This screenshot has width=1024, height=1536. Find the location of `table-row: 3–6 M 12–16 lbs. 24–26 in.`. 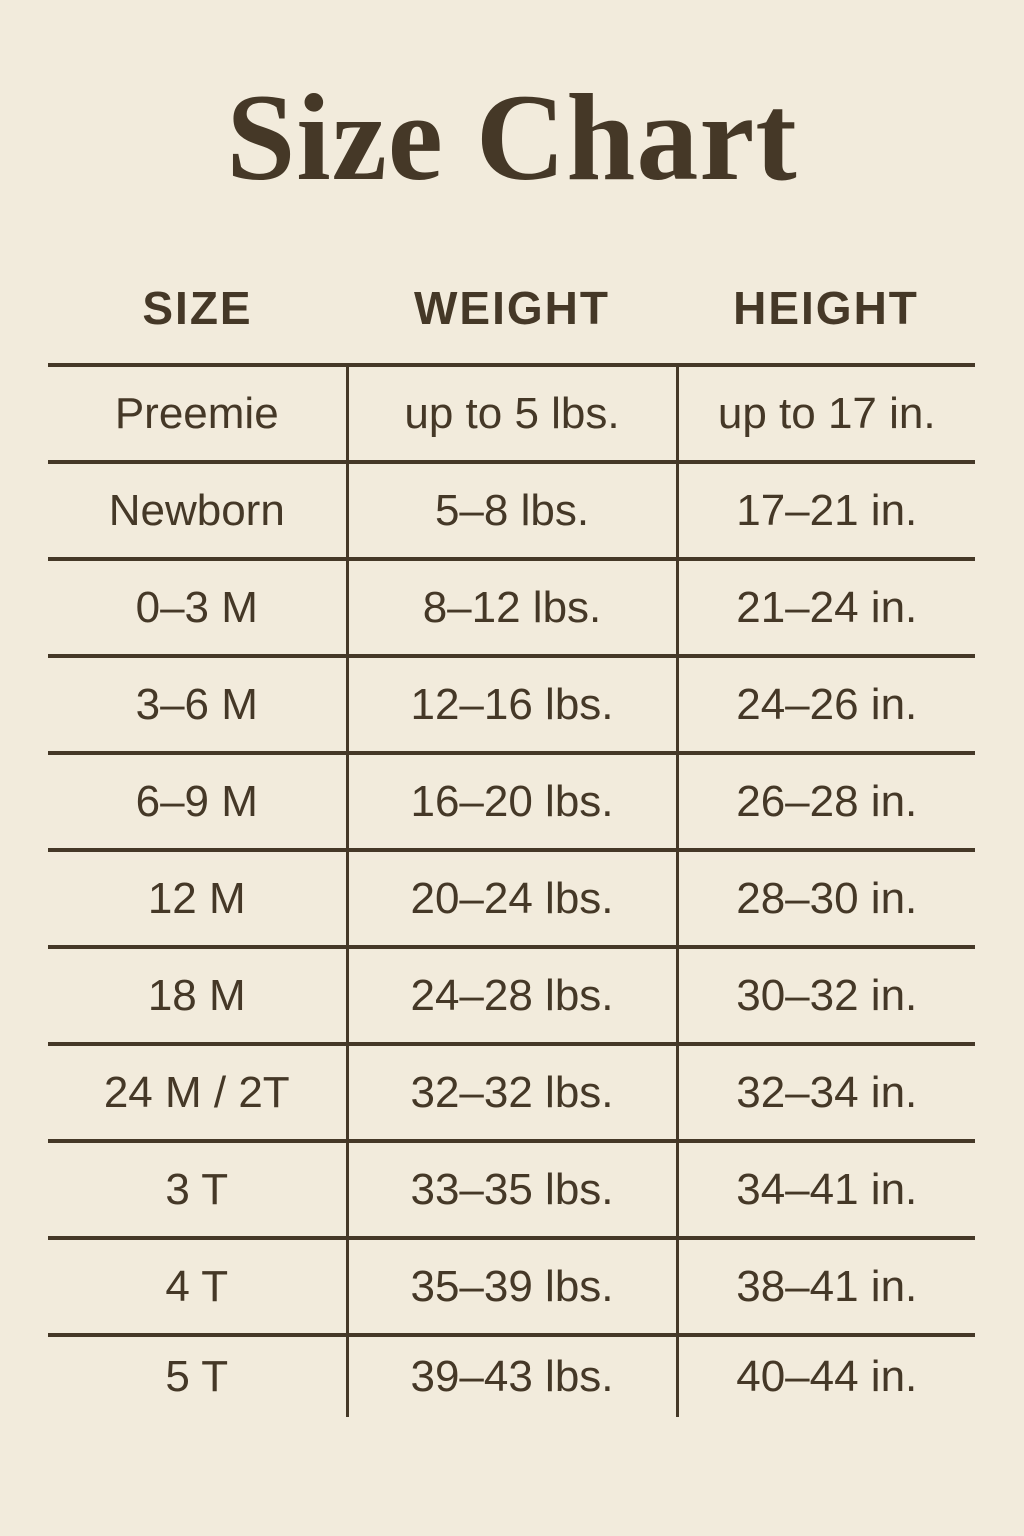

table-row: 3–6 M 12–16 lbs. 24–26 in. is located at coordinates (511, 703).